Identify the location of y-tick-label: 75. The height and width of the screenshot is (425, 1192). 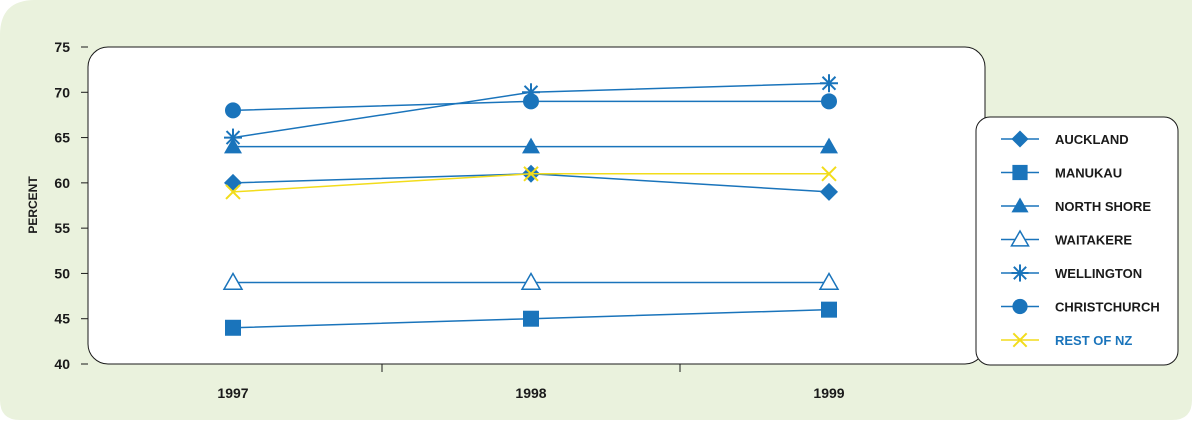
(62, 47).